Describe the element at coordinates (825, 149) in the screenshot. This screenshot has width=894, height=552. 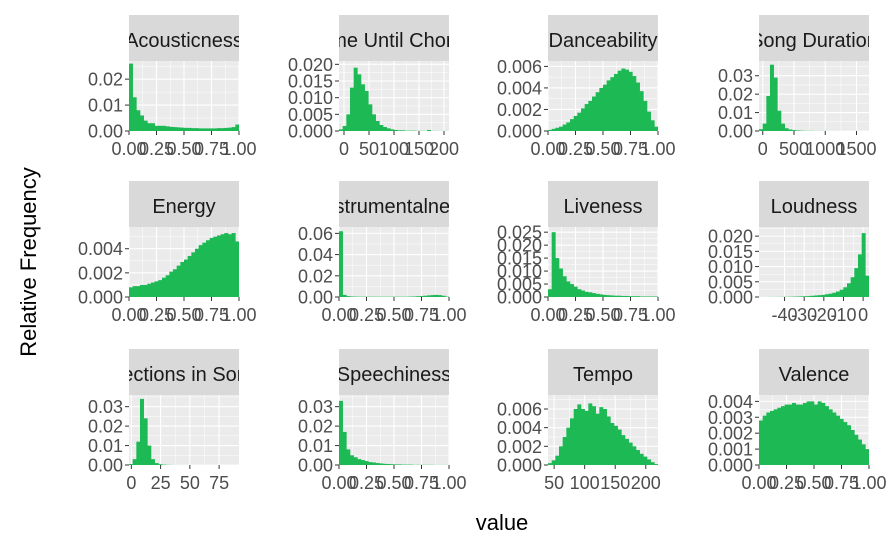
I see `x-tick-label: 1000` at that location.